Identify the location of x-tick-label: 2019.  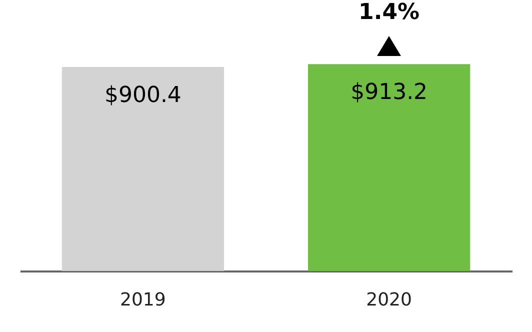
(143, 300).